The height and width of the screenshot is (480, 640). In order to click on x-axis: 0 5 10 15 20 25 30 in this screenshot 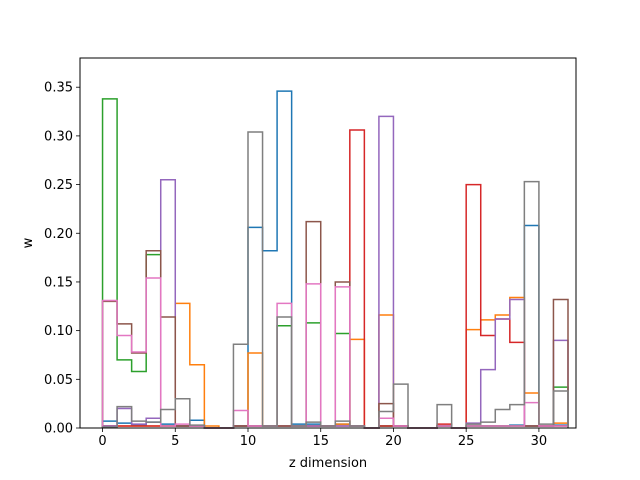, I will do `click(322, 438)`.